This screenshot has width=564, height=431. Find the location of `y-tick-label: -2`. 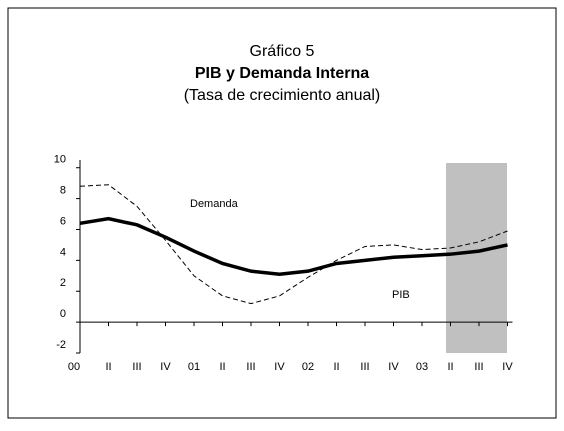

y-tick-label: -2 is located at coordinates (61, 345).